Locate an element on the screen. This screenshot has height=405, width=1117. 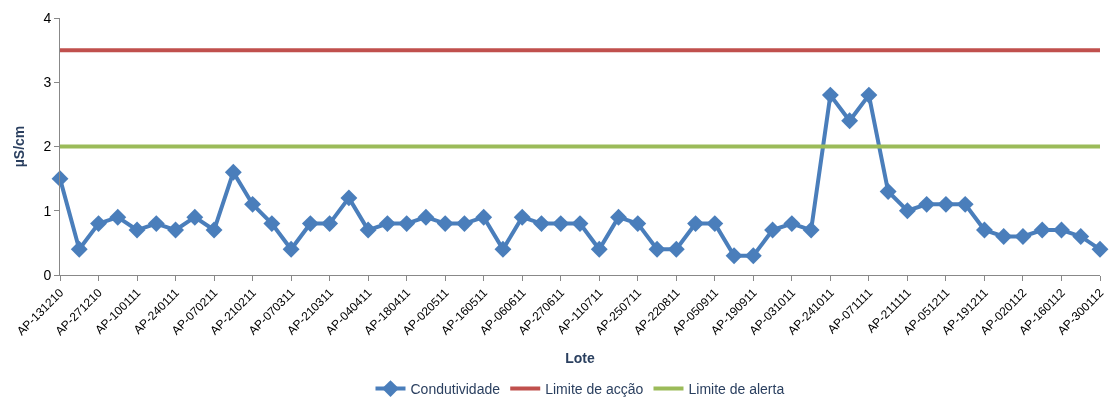
y-tick-label: 2 is located at coordinates (47, 146).